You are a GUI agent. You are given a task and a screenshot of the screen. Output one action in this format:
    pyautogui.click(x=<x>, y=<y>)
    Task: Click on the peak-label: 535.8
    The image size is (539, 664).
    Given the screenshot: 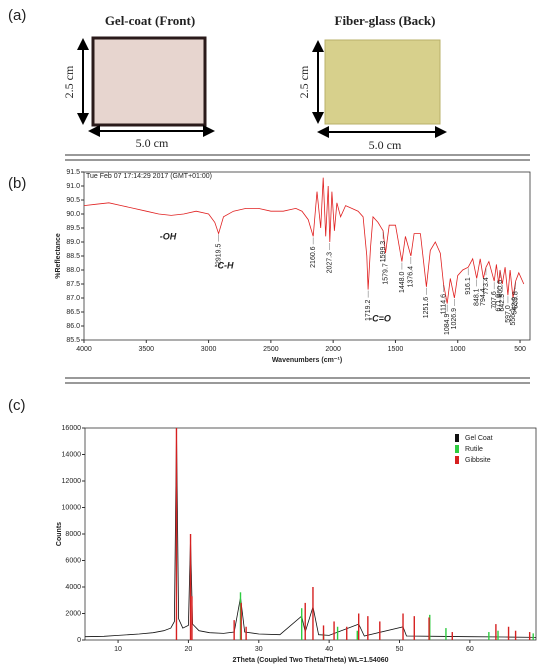 What is the action you would take?
    pyautogui.click(x=515, y=300)
    